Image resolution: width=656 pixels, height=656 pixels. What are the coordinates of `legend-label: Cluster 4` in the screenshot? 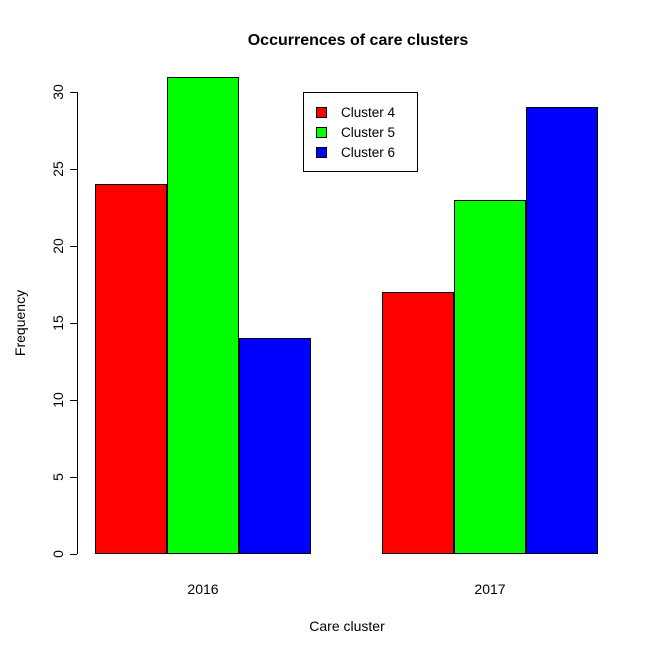 It's located at (368, 112).